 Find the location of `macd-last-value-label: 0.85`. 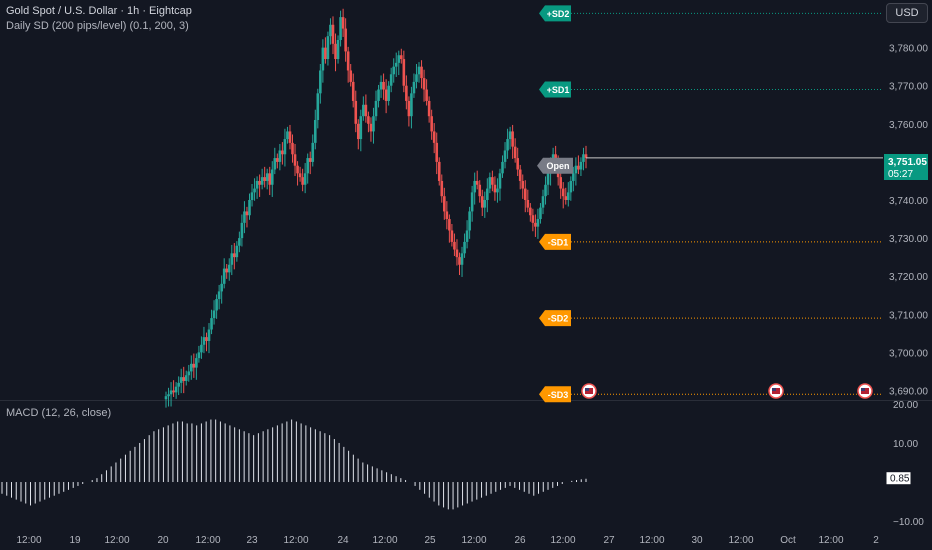

macd-last-value-label: 0.85 is located at coordinates (900, 479).